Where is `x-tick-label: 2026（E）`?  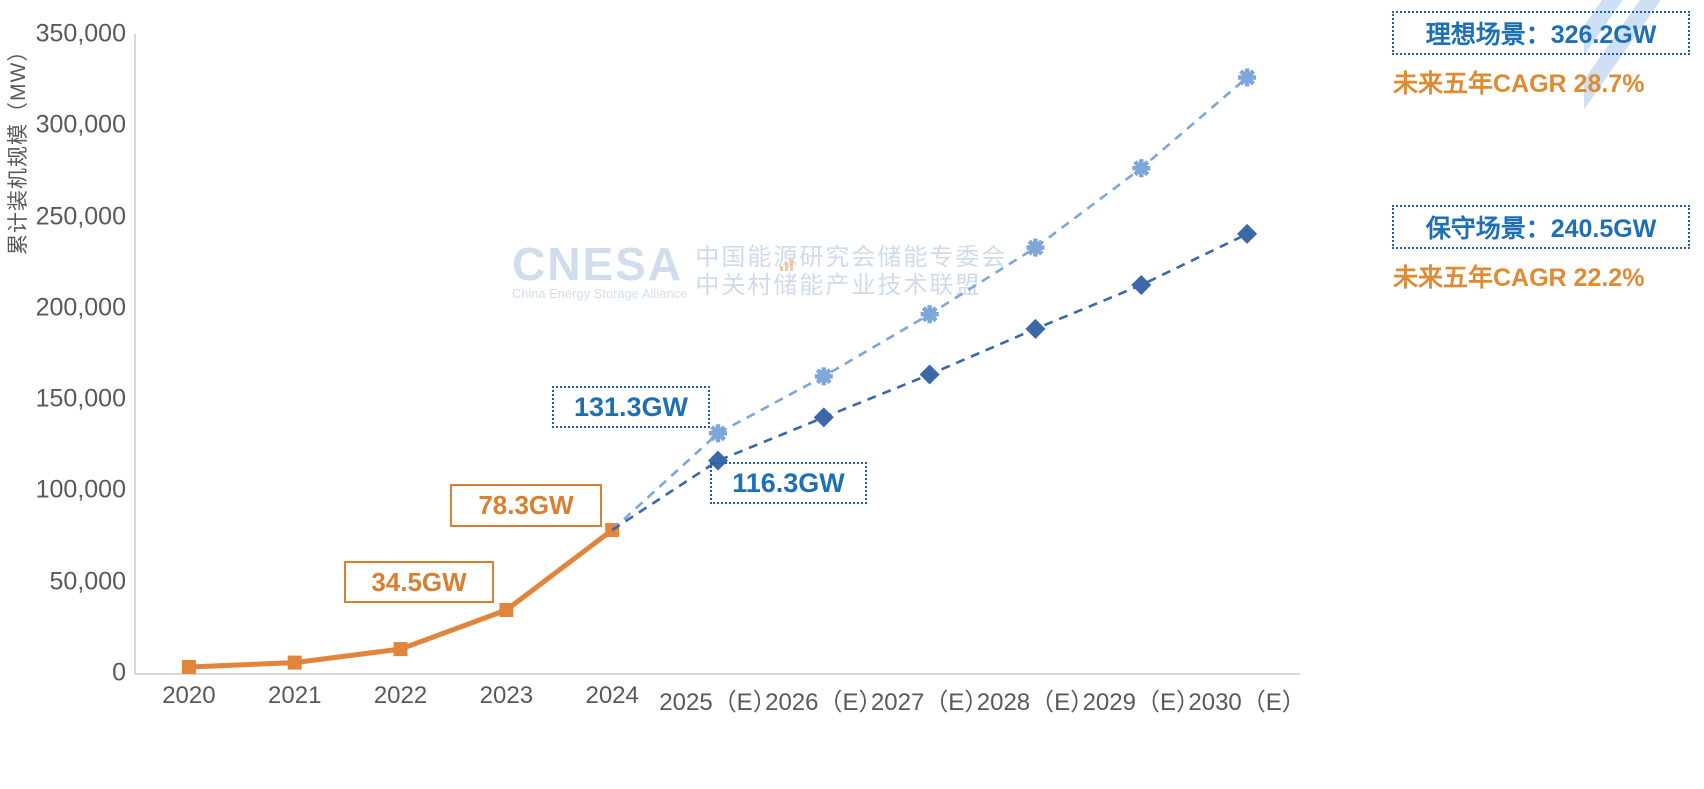
x-tick-label: 2026（E） is located at coordinates (824, 702).